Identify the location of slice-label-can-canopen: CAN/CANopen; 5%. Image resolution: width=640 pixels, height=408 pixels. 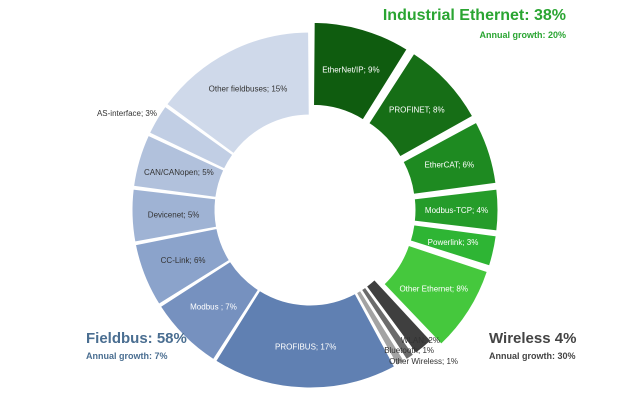
(179, 172).